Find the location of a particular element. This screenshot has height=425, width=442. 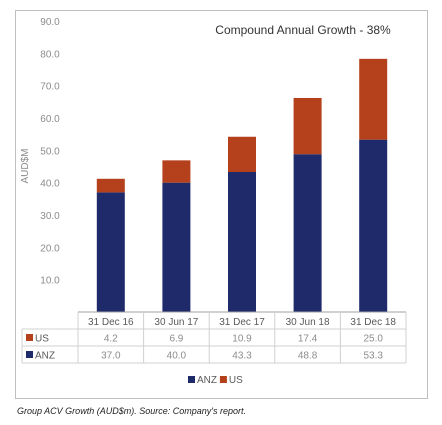

y-tick-label: 20.0 is located at coordinates (50, 248).